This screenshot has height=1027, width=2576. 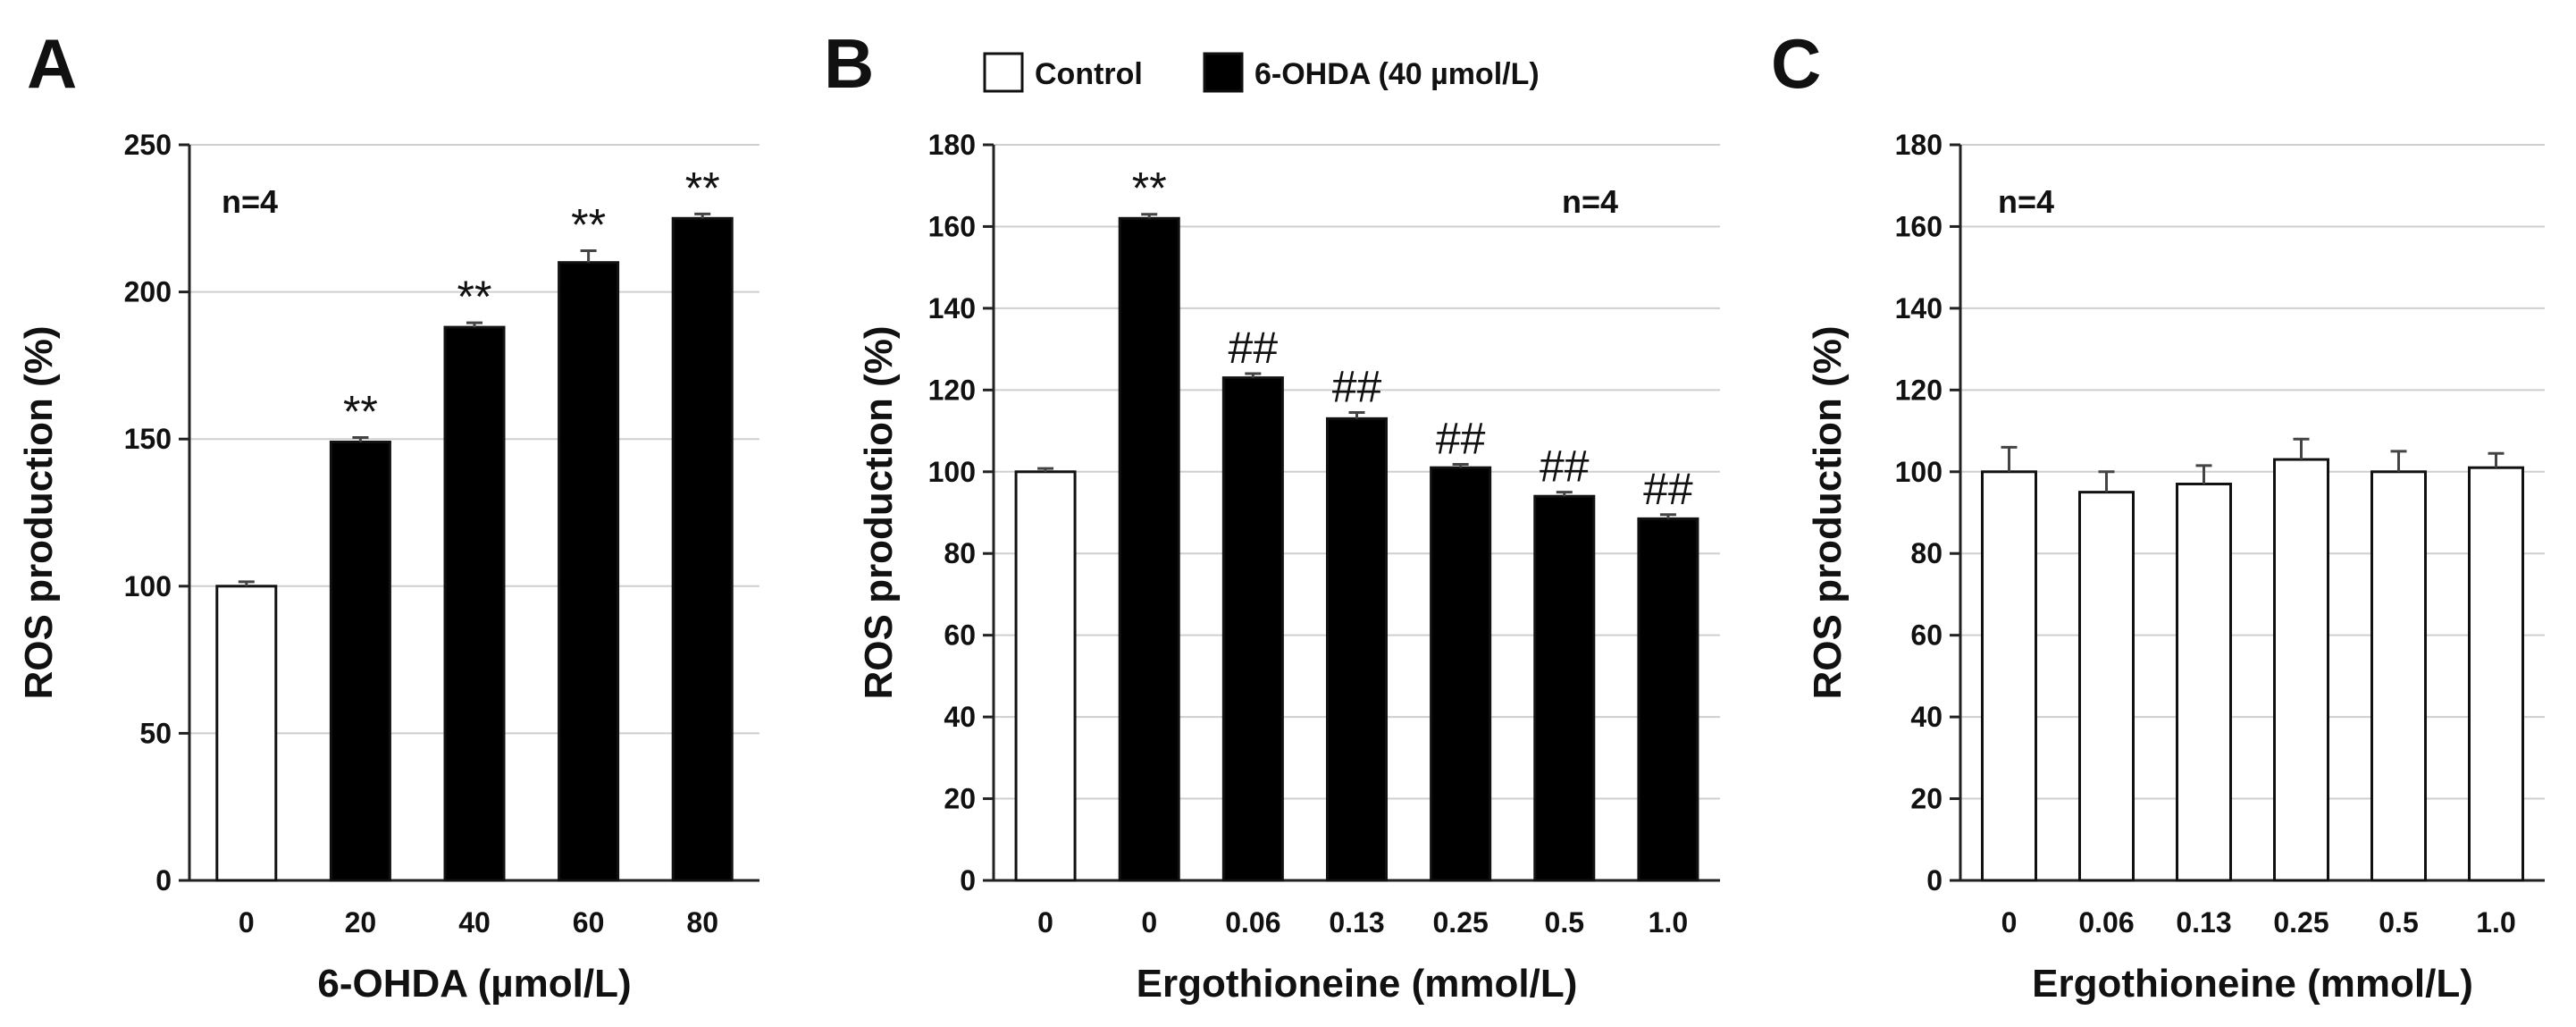 What do you see at coordinates (361, 922) in the screenshot?
I see `x-tick-label: 20` at bounding box center [361, 922].